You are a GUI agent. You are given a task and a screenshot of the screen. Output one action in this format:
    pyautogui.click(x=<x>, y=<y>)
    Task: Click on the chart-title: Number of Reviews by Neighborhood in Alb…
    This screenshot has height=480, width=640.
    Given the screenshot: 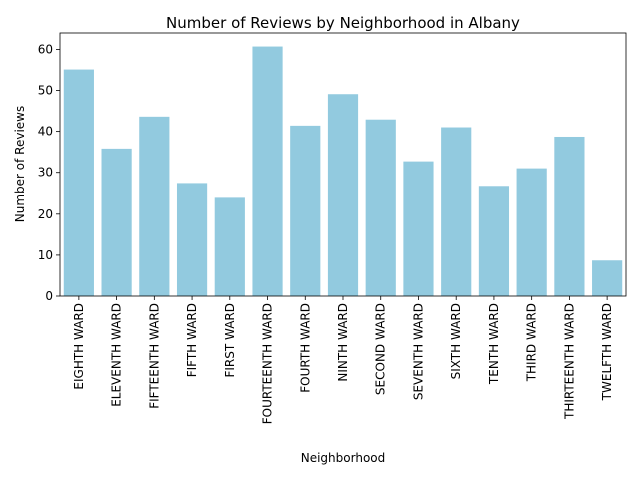 What is the action you would take?
    pyautogui.click(x=343, y=23)
    